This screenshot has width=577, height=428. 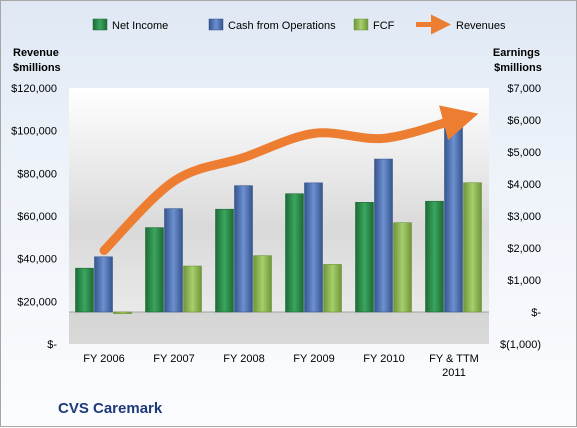 I want to click on left-tick-label: $20,000, so click(x=37, y=302).